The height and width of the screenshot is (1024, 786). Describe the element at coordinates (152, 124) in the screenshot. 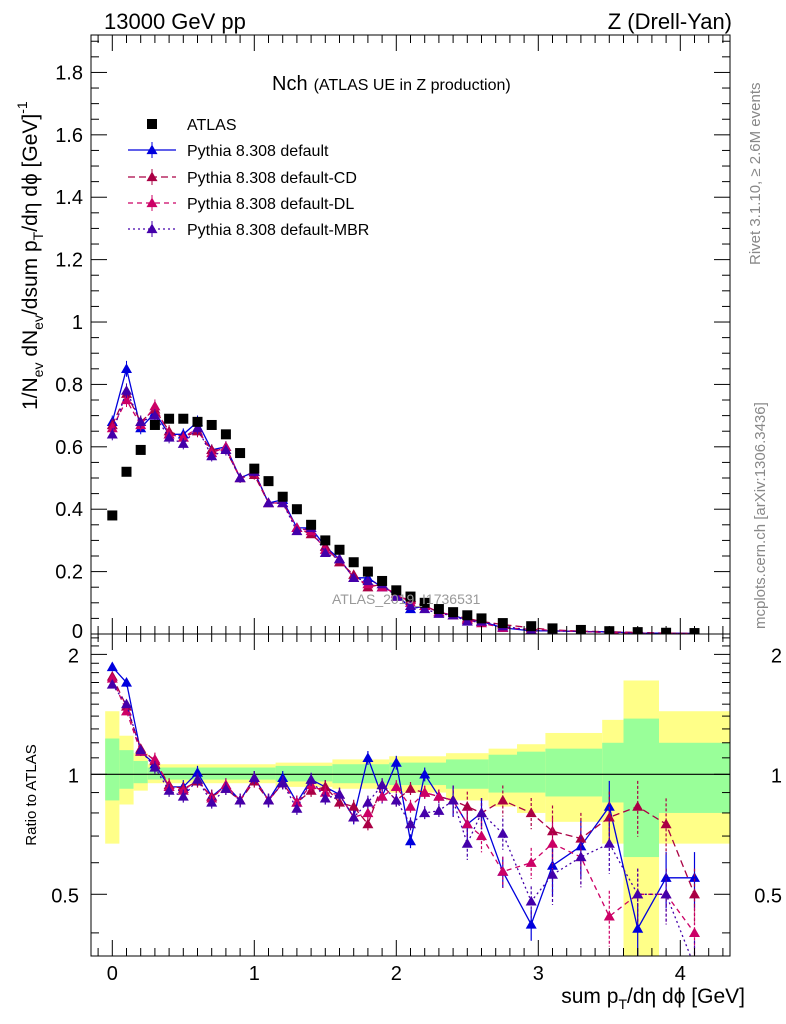

I see `legend-marker-atlas` at that location.